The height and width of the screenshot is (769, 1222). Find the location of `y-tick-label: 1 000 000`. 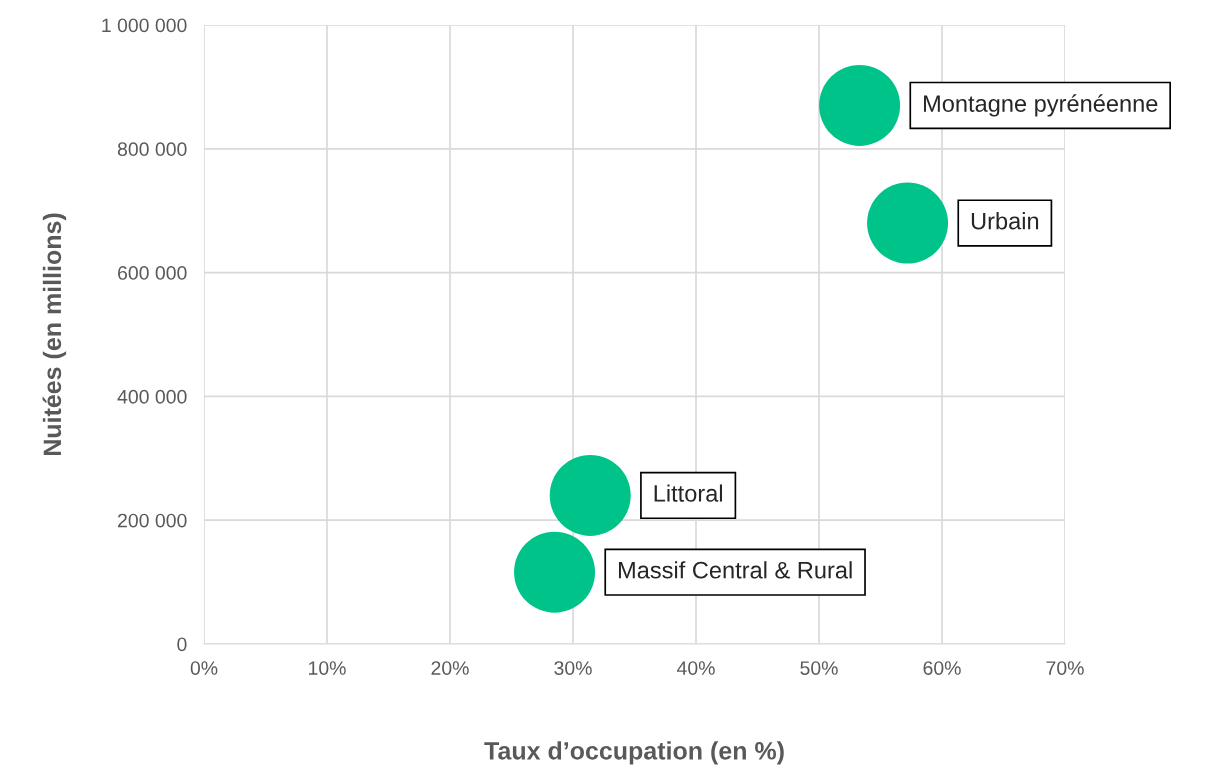

y-tick-label: 1 000 000 is located at coordinates (144, 25).